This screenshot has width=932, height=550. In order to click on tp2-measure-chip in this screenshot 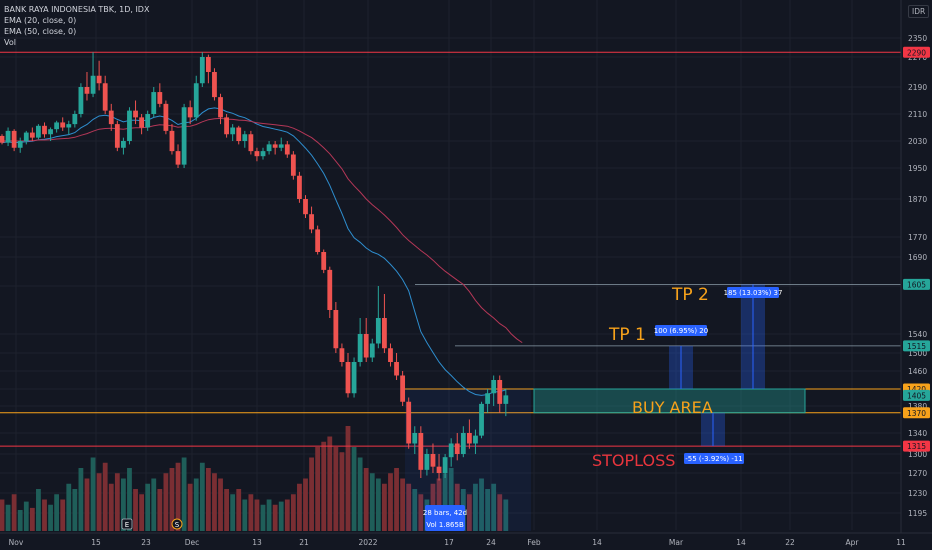, I will do `click(753, 292)`.